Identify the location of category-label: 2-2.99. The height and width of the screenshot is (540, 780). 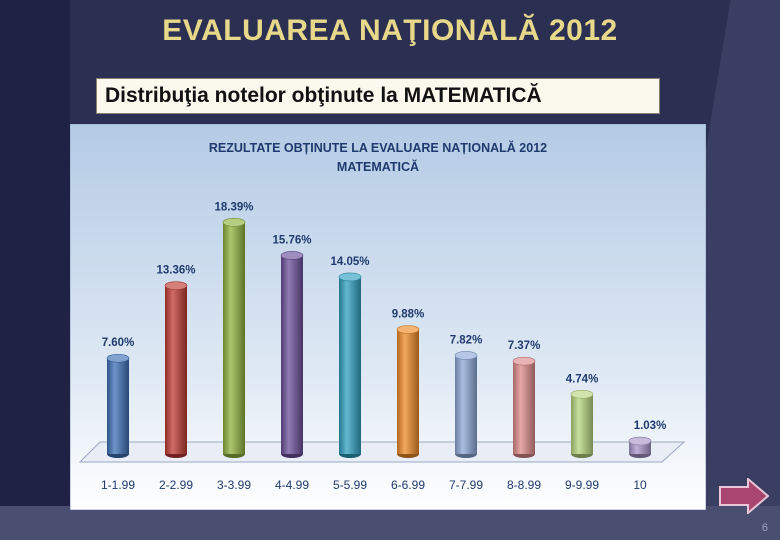
(176, 485).